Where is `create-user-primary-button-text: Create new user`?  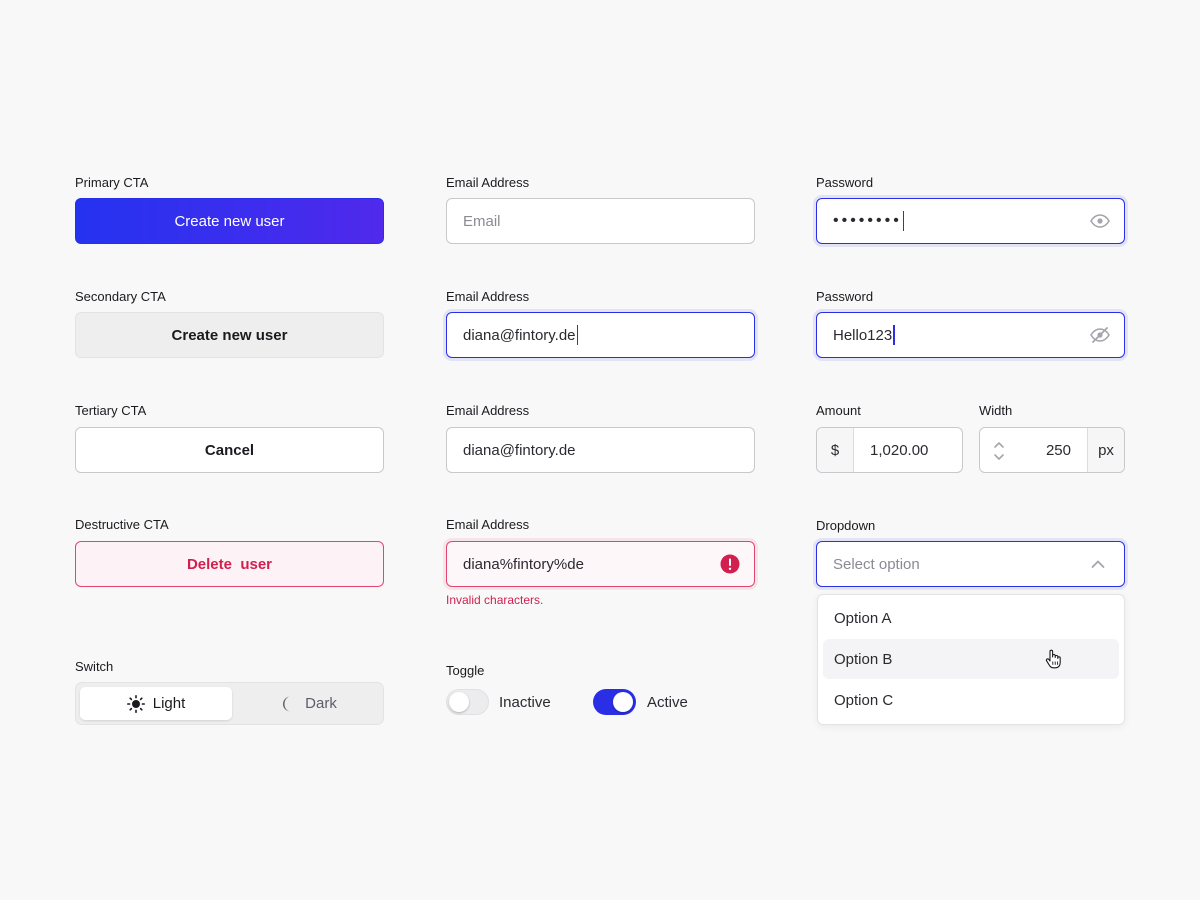
create-user-primary-button-text: Create new user is located at coordinates (229, 221).